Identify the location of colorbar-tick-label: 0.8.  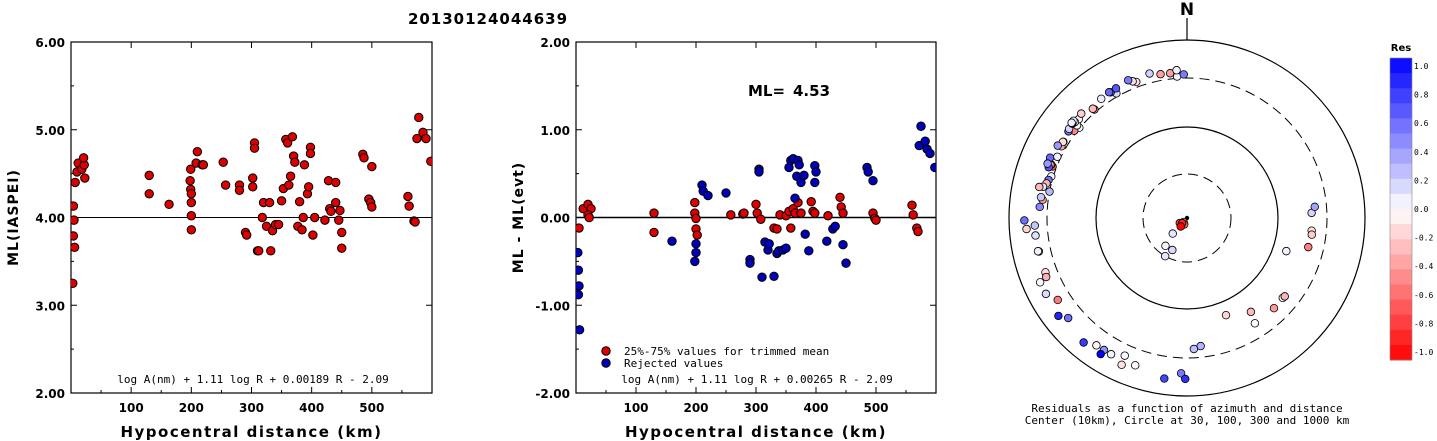
(1421, 95).